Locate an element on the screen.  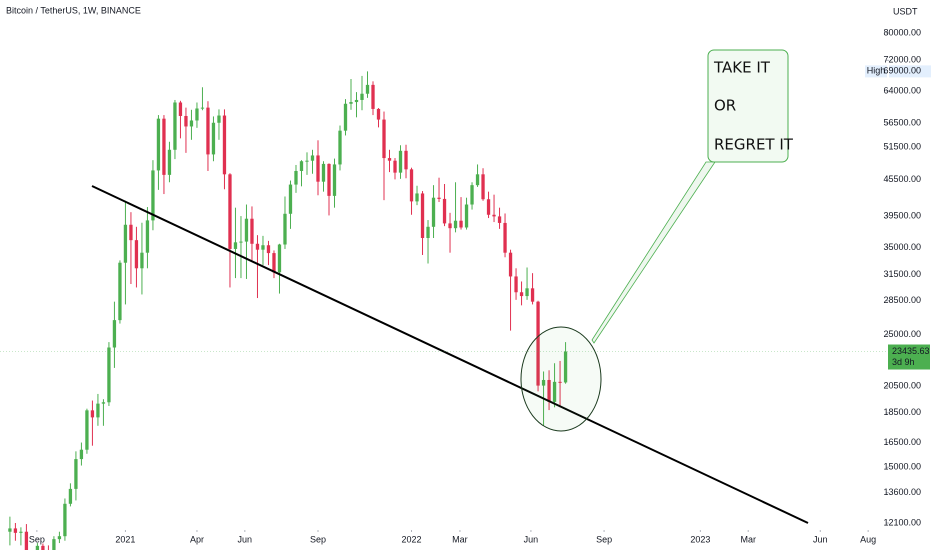
highlight-circle is located at coordinates (561, 379).